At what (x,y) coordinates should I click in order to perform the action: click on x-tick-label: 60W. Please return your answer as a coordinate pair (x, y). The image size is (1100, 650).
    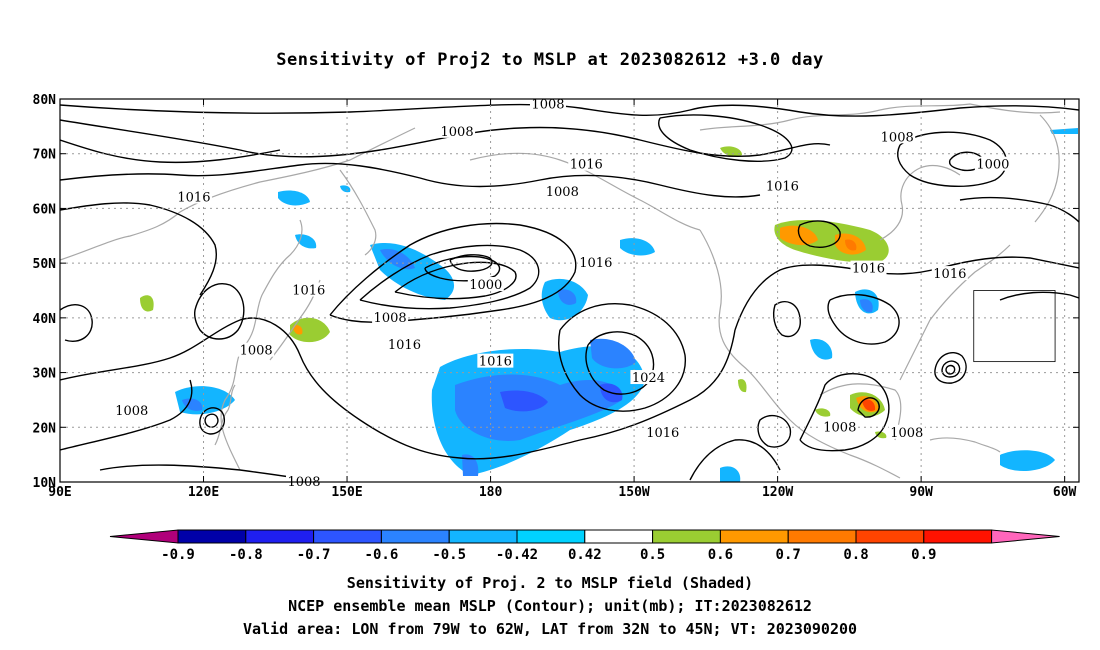
    Looking at the image, I should click on (1065, 492).